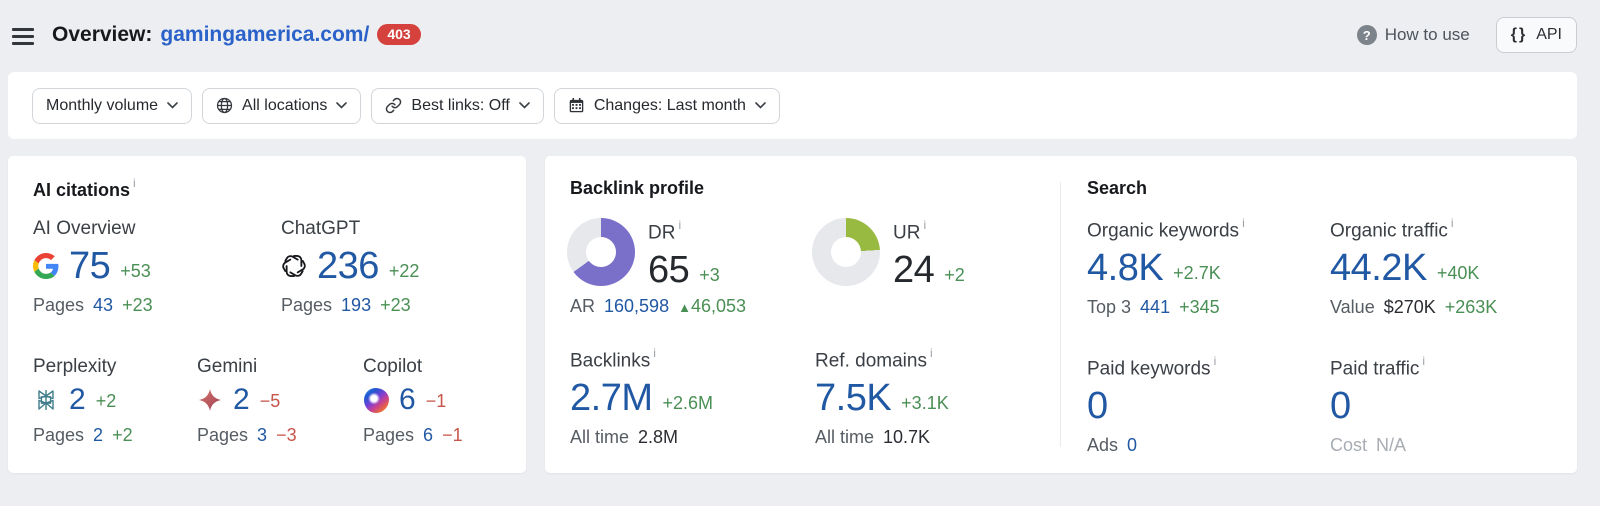 This screenshot has width=1600, height=506. I want to click on top3-label: Top 3, so click(1109, 307).